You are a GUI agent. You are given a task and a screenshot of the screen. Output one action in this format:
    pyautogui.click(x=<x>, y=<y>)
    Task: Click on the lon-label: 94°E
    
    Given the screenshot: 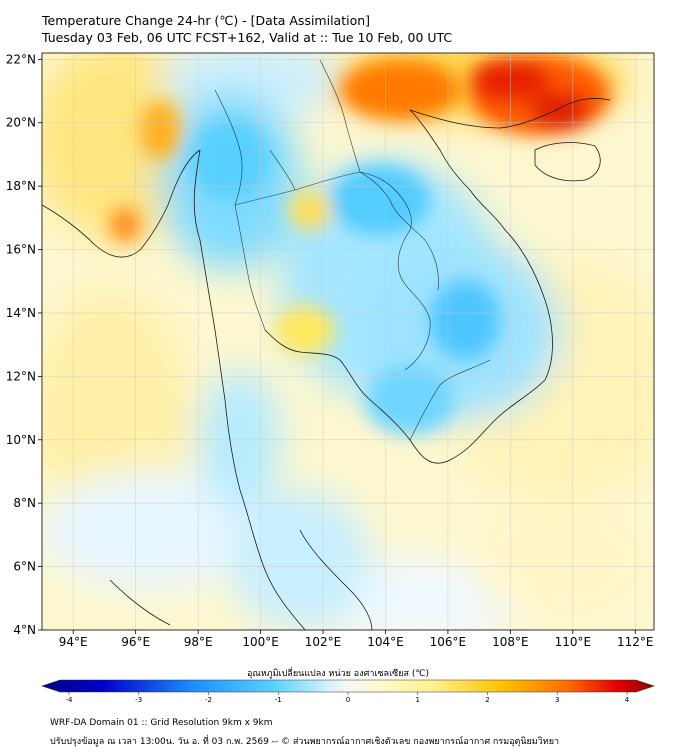 What is the action you would take?
    pyautogui.click(x=73, y=642)
    